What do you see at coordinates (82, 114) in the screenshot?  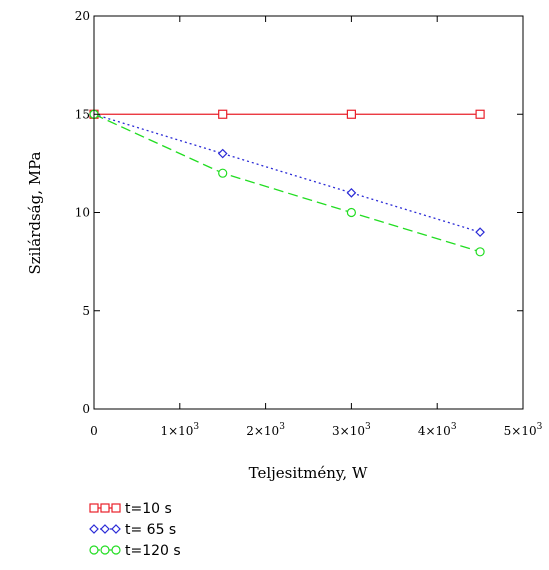 I see `y-tick-label: 15` at bounding box center [82, 114].